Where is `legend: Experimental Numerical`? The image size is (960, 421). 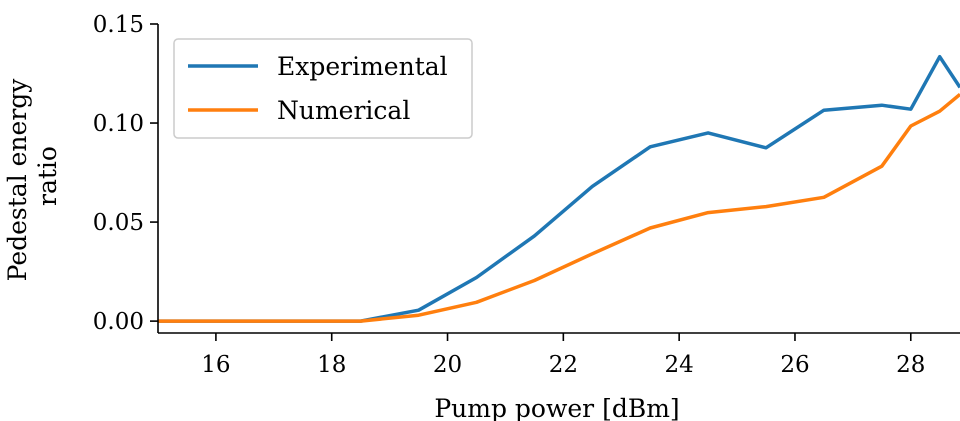
legend: Experimental Numerical is located at coordinates (323, 88).